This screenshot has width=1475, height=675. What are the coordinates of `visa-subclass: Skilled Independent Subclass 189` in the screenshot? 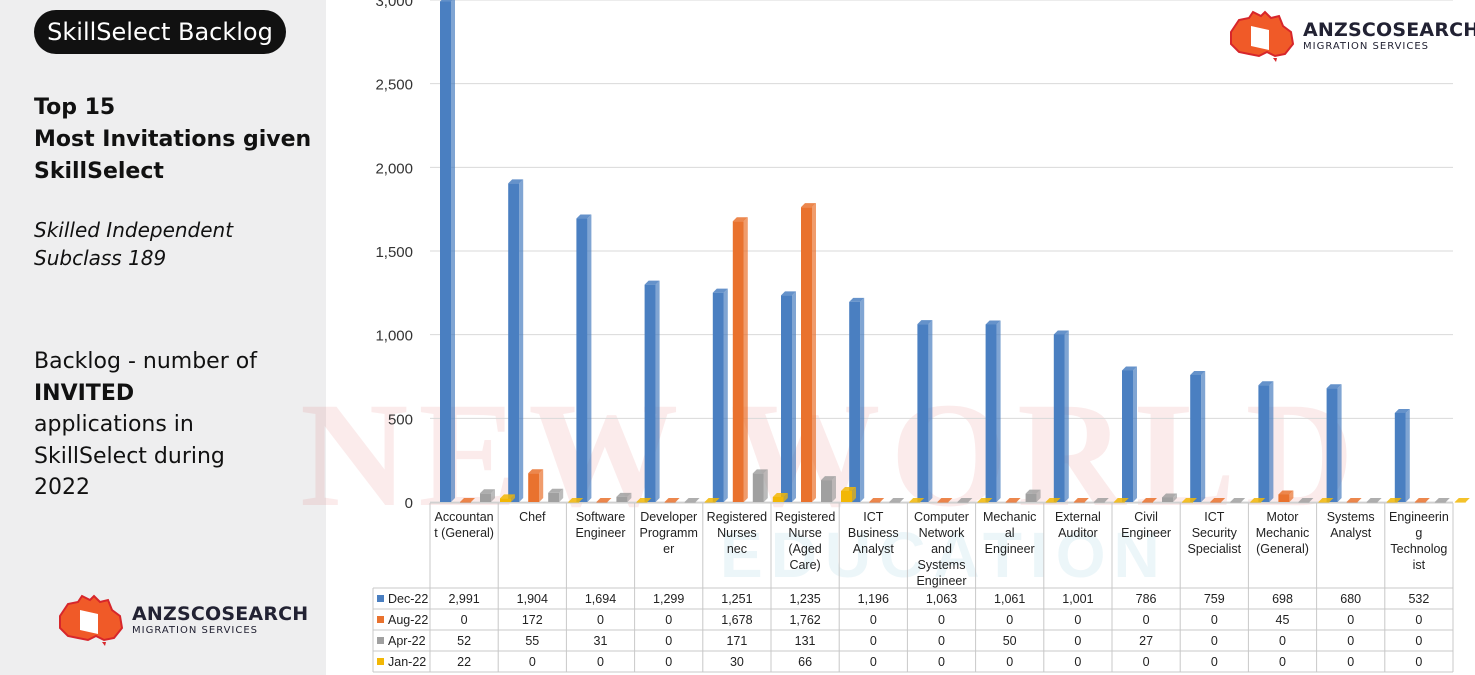 It's located at (164, 244).